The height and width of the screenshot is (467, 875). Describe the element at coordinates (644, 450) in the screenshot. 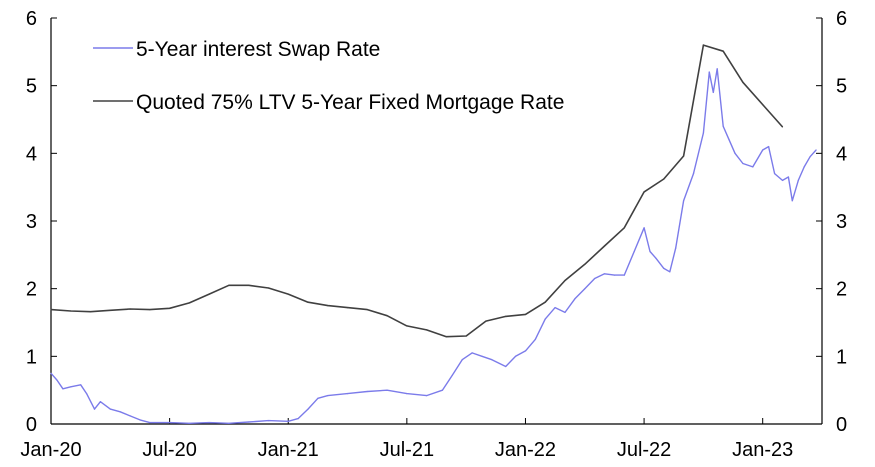

I see `x-tick-label: Jul-22` at that location.